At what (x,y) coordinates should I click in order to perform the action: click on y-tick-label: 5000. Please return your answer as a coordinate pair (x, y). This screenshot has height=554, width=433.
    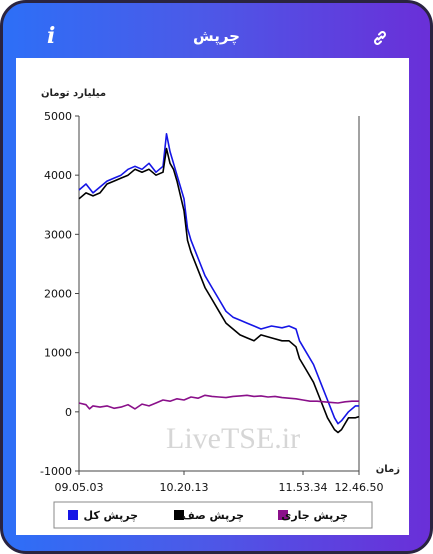
    Looking at the image, I should click on (58, 116).